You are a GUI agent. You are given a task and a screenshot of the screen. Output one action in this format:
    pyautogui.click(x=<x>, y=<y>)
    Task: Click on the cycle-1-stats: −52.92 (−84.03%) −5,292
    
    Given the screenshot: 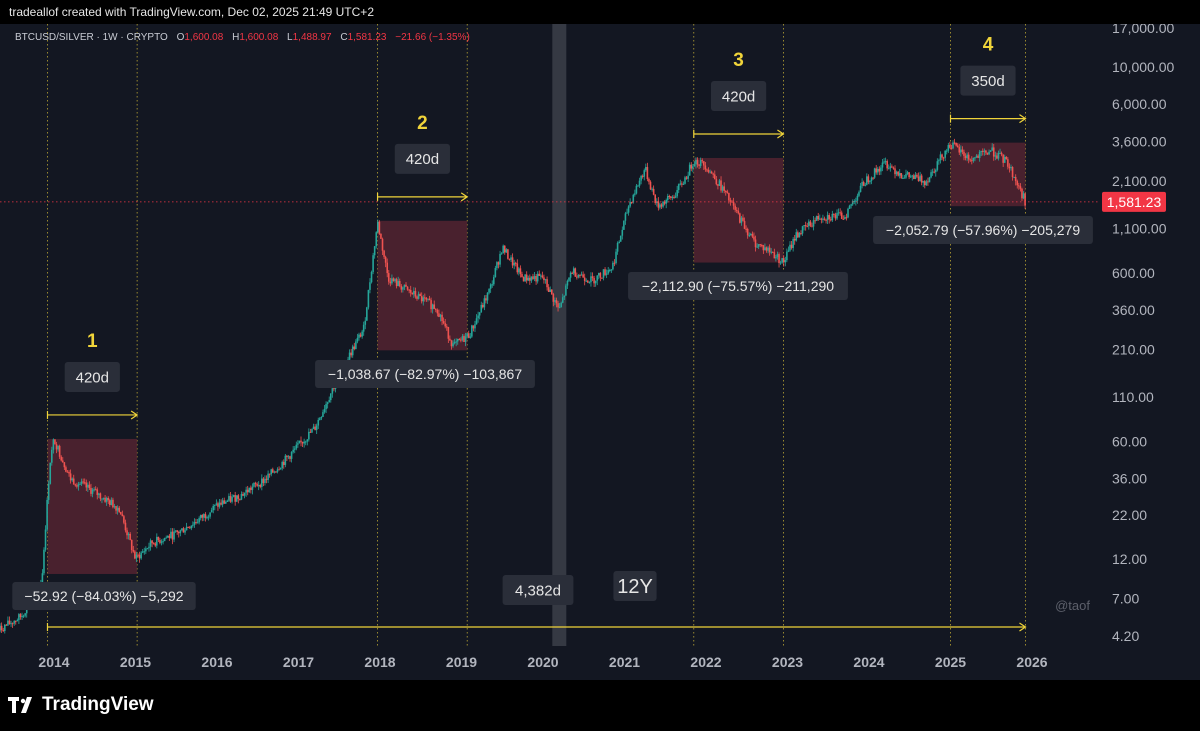 What is the action you would take?
    pyautogui.click(x=103, y=596)
    